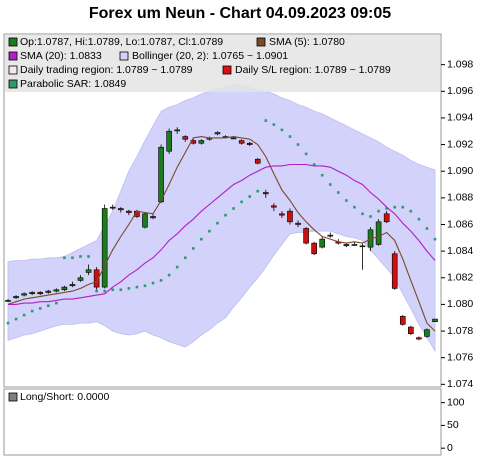 Image resolution: width=480 pixels, height=457 pixels. I want to click on lower-panel, so click(222, 422).